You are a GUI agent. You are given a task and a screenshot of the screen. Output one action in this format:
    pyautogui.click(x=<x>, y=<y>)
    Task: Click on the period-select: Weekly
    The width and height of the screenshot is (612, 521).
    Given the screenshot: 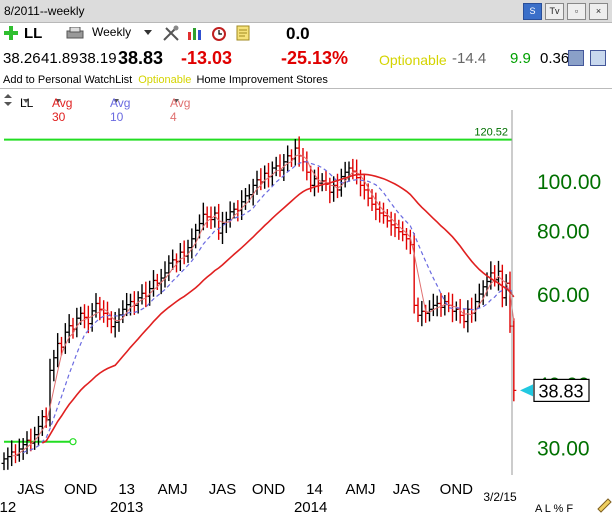 What is the action you would take?
    pyautogui.click(x=122, y=33)
    